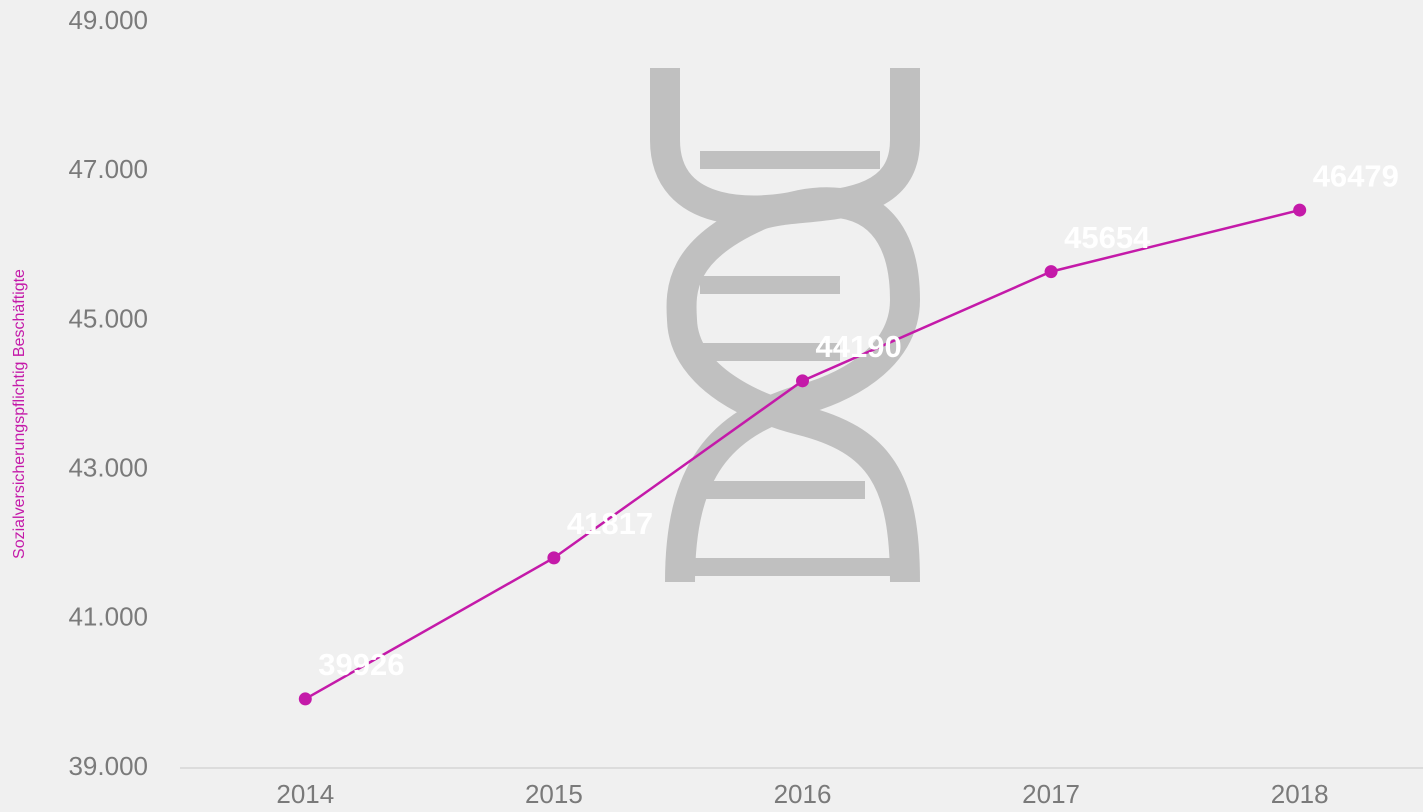 Image resolution: width=1423 pixels, height=812 pixels. What do you see at coordinates (1356, 175) in the screenshot?
I see `data-label: 46479` at bounding box center [1356, 175].